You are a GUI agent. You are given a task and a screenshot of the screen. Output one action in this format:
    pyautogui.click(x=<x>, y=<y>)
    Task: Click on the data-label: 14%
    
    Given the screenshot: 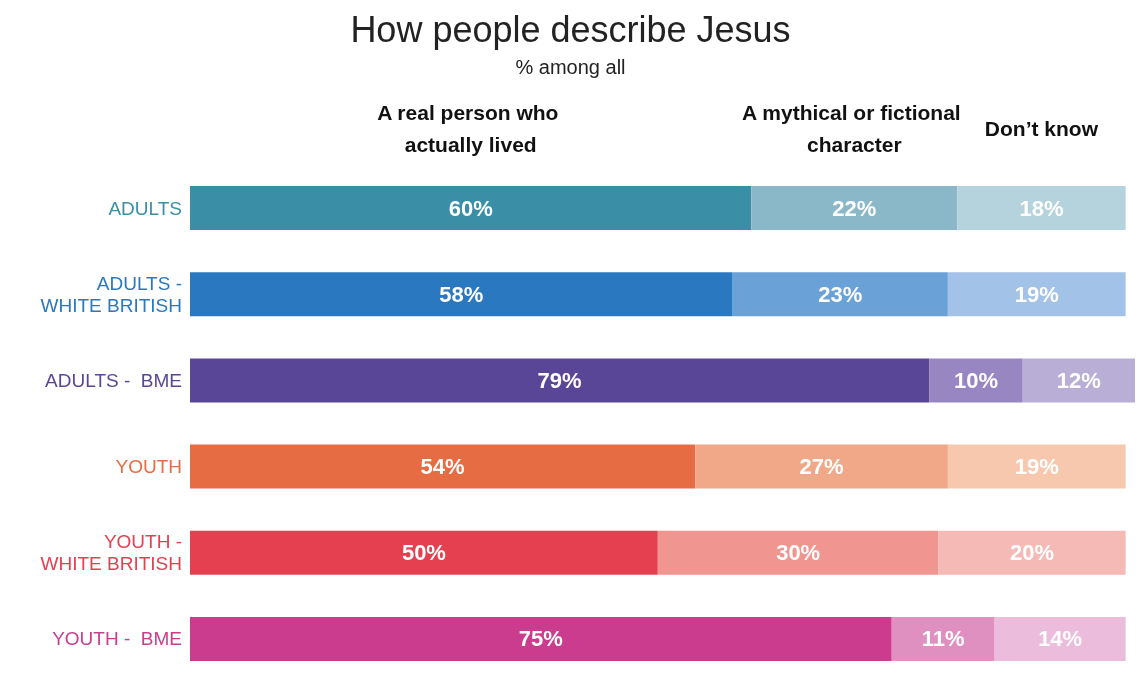 What is the action you would take?
    pyautogui.click(x=1060, y=639)
    